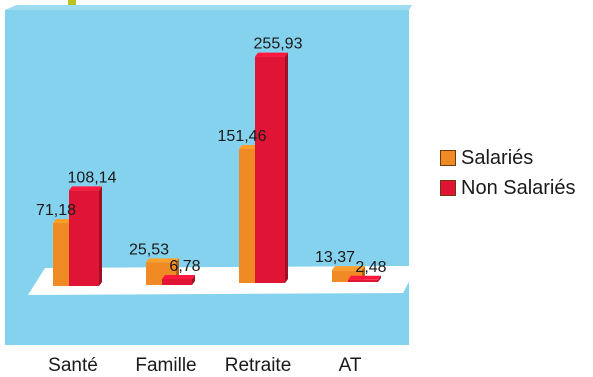 Image resolution: width=593 pixels, height=377 pixels. I want to click on legend-item-non-salaries: Non Salariés, so click(508, 188).